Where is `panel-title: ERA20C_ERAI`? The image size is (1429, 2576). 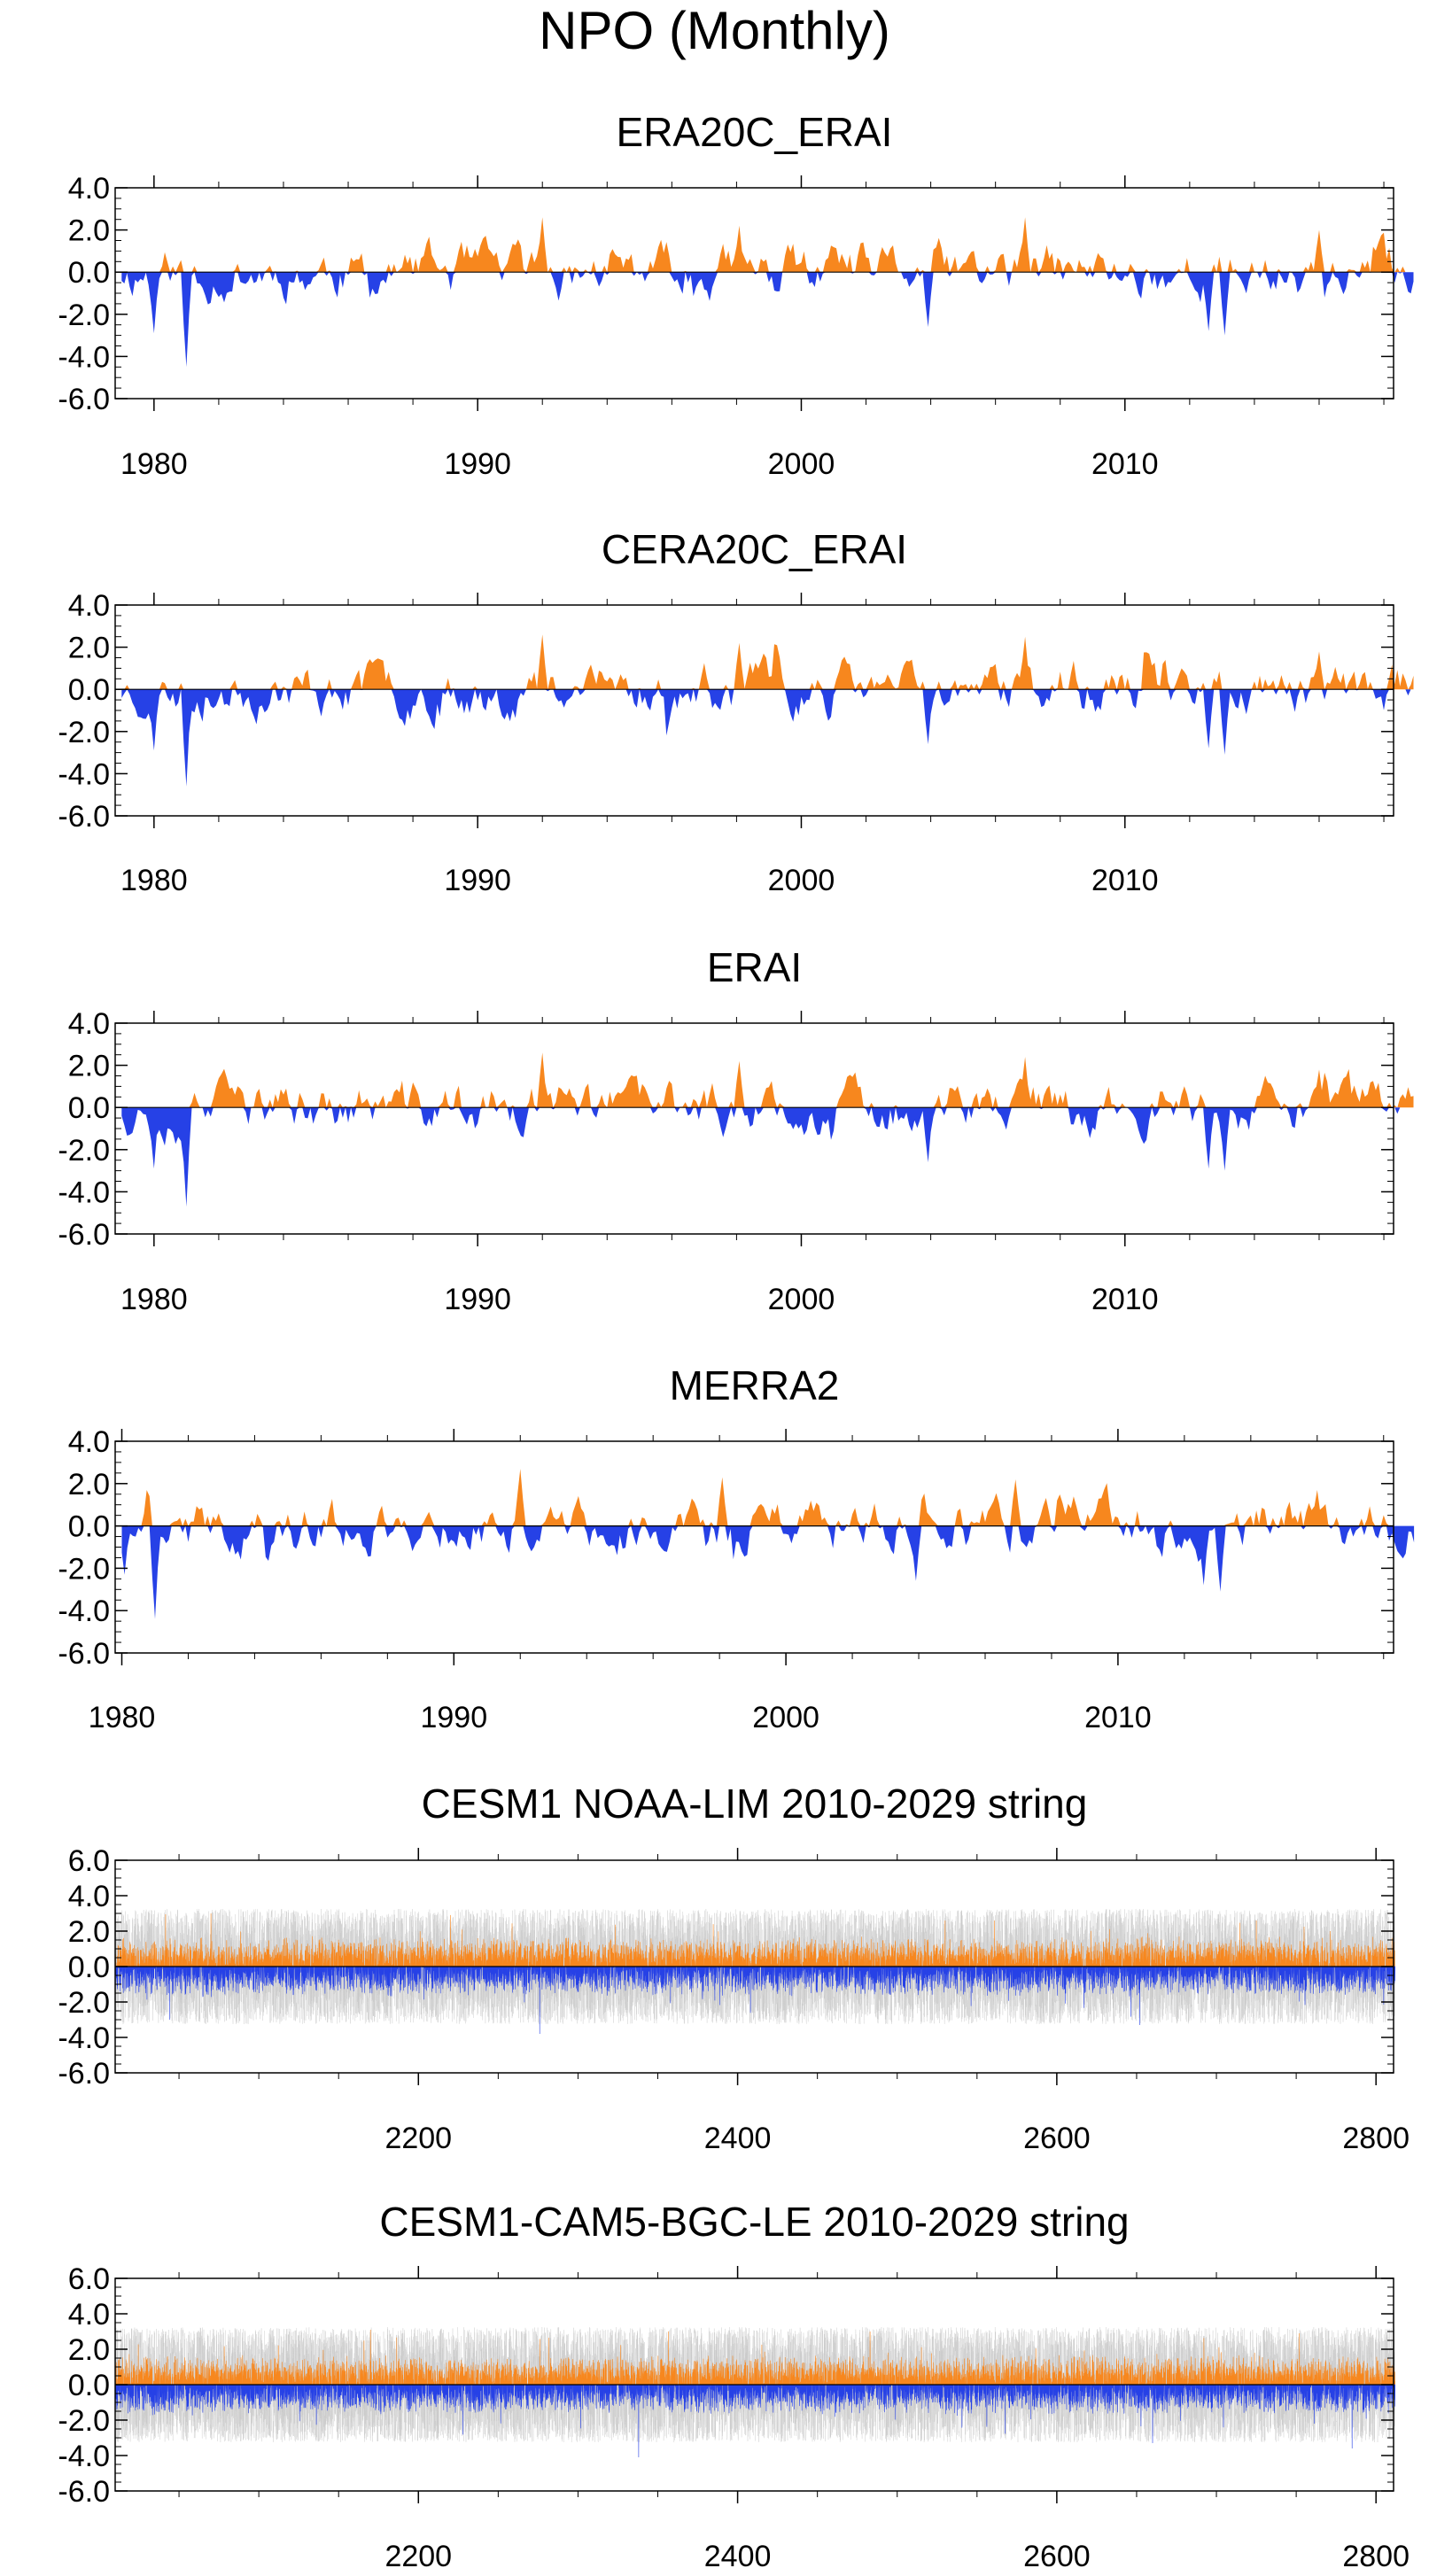 panel-title: ERA20C_ERAI is located at coordinates (755, 132).